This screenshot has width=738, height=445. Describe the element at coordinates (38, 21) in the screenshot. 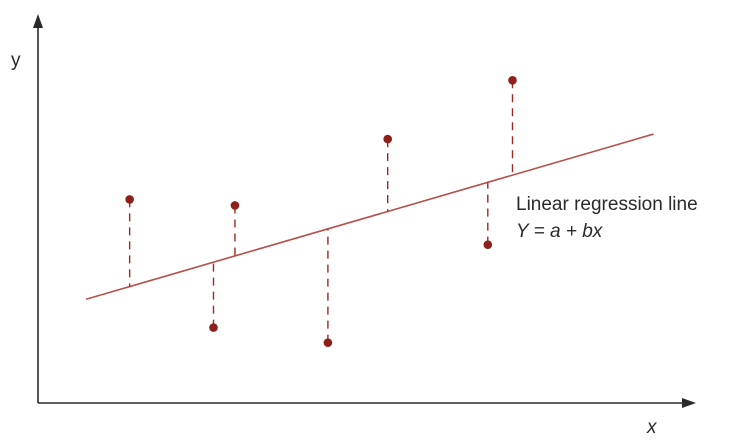

I see `y-axis-arrowhead-icon` at that location.